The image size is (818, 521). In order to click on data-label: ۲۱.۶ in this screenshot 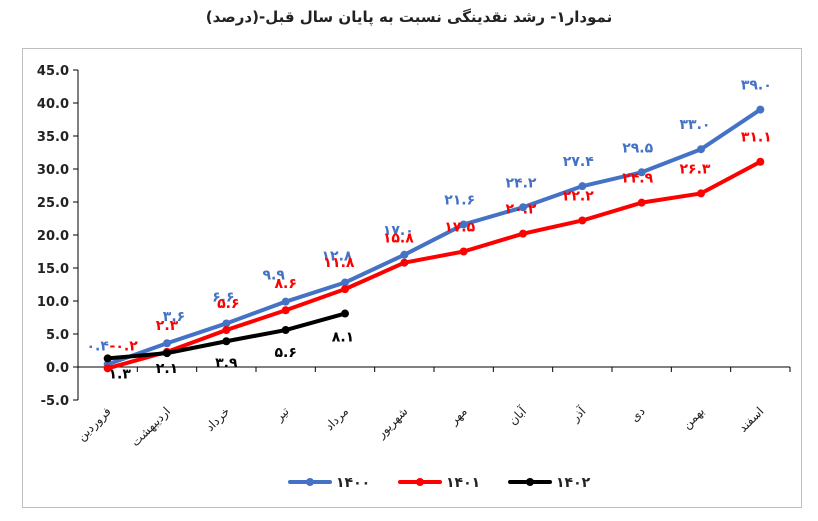, I will do `click(459, 200)`.